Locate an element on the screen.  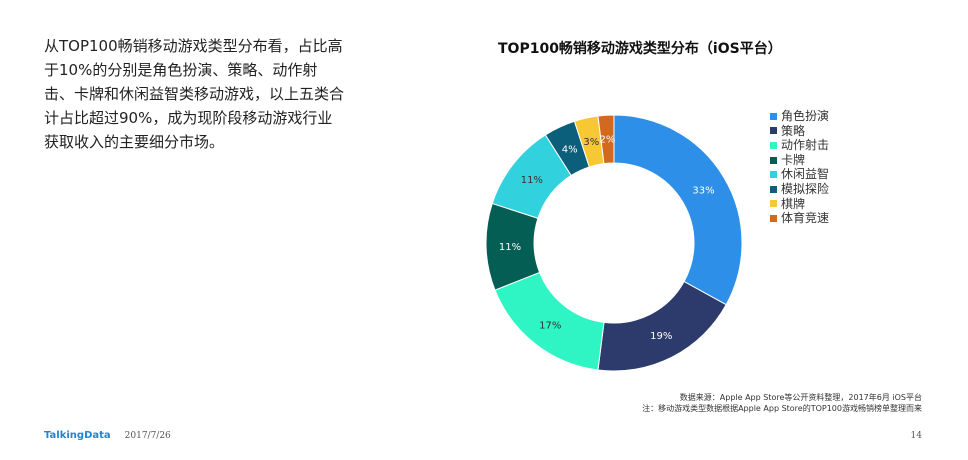
slice-label: 4% is located at coordinates (570, 149).